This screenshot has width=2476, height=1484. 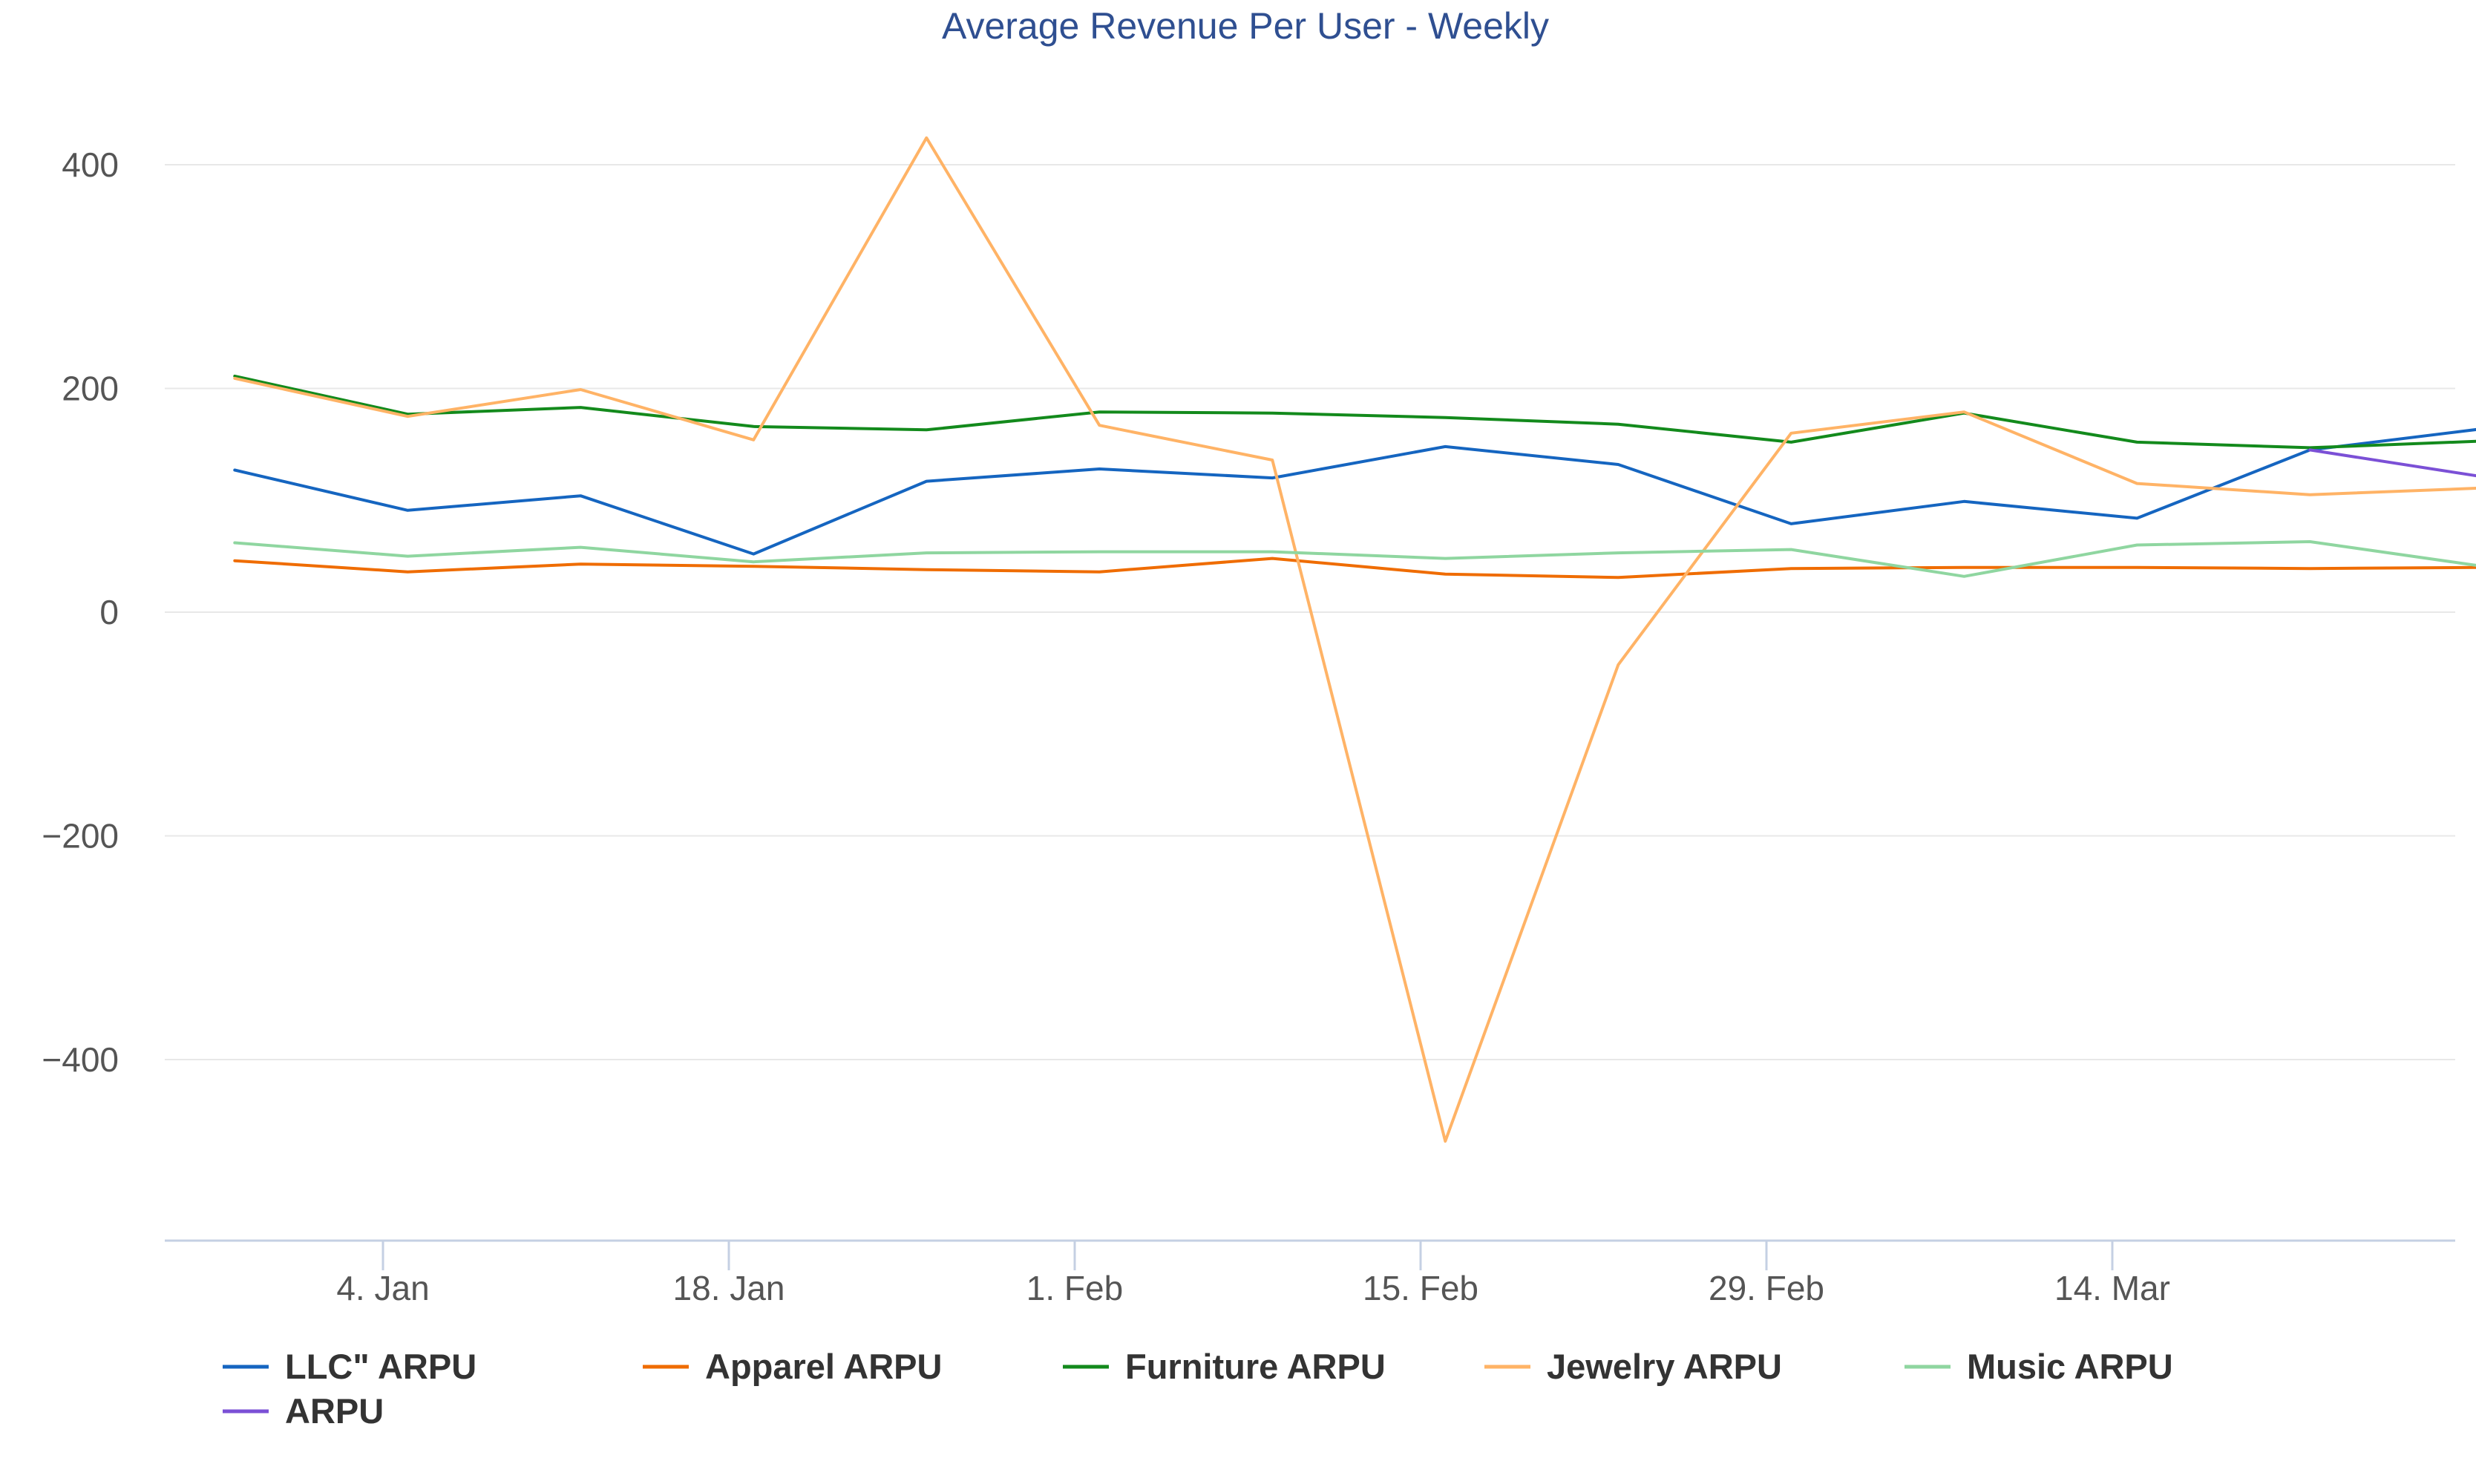 I want to click on x-axis: 4. Jan 18. Jan 1. Feb 15. Feb 29. Feb 14. Mar, so click(x=1310, y=1273).